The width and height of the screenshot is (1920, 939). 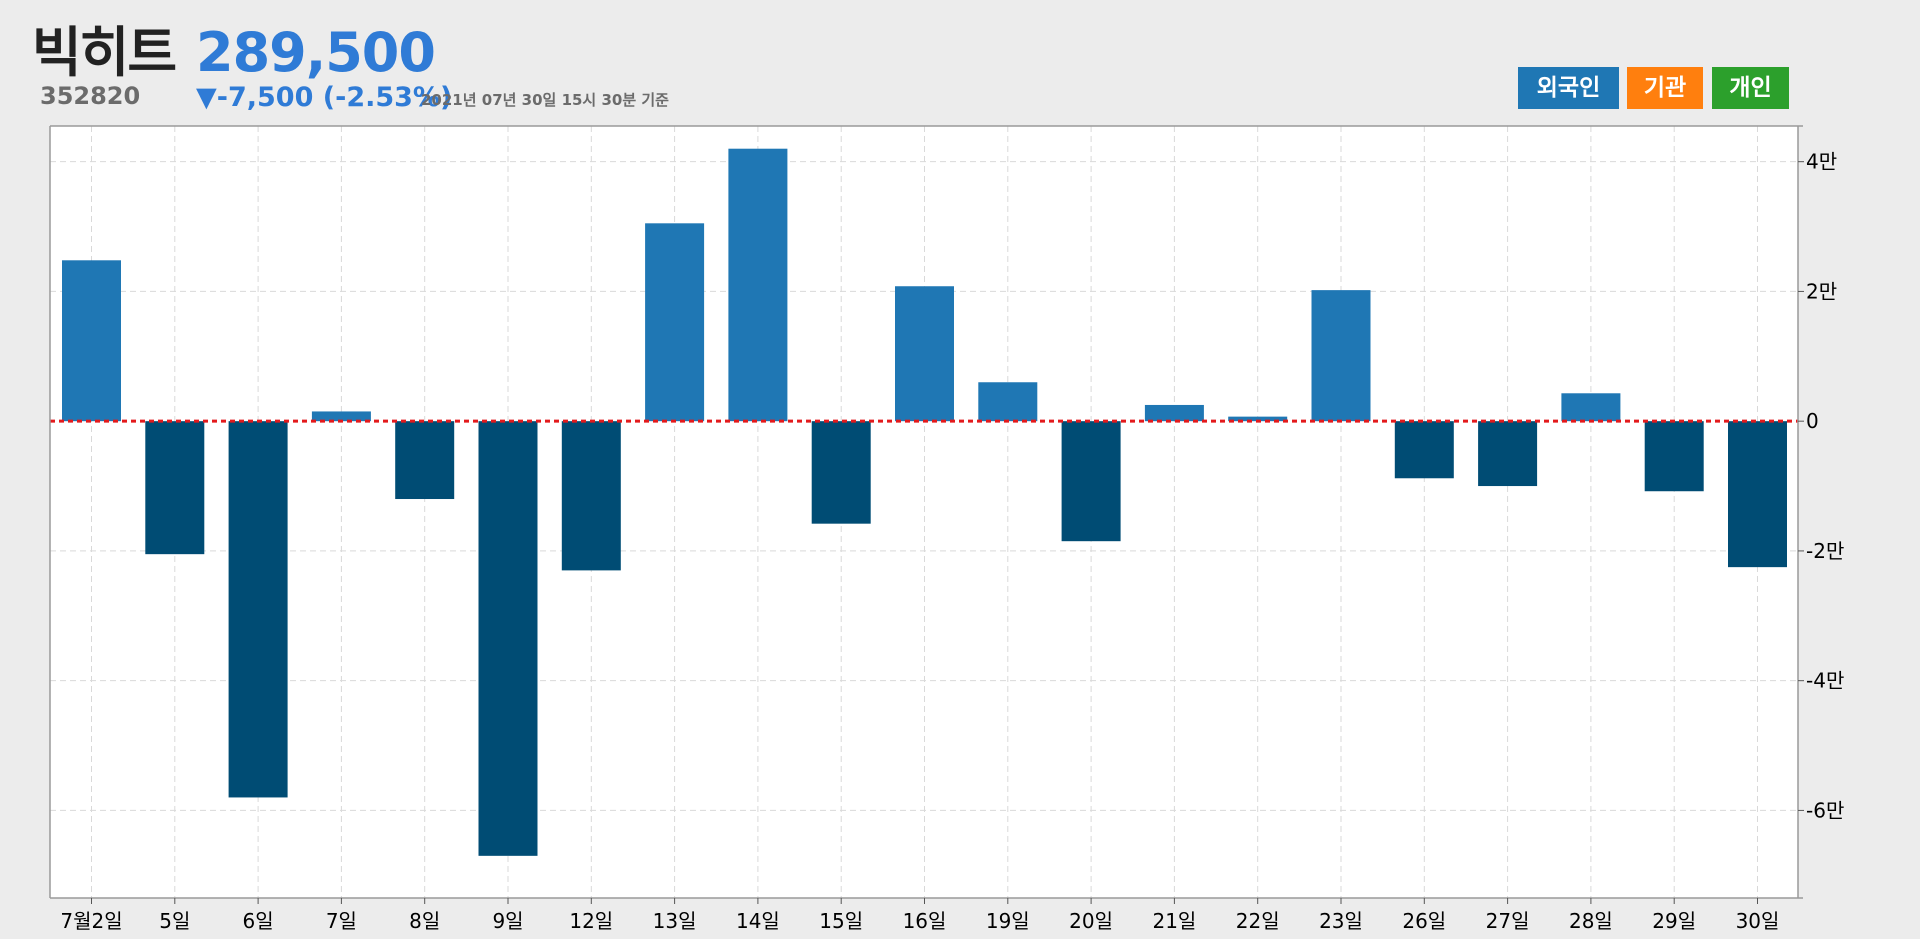 What do you see at coordinates (1674, 921) in the screenshot?
I see `x-tick-label: 29일` at bounding box center [1674, 921].